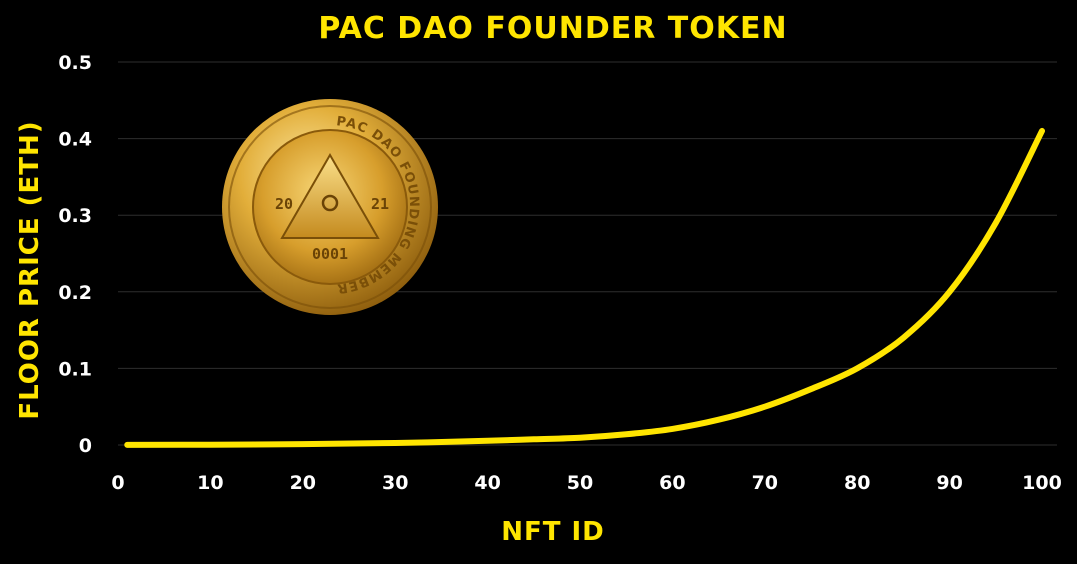 The width and height of the screenshot is (1077, 564). What do you see at coordinates (75, 140) in the screenshot?
I see `y-tick-label: 0.4` at bounding box center [75, 140].